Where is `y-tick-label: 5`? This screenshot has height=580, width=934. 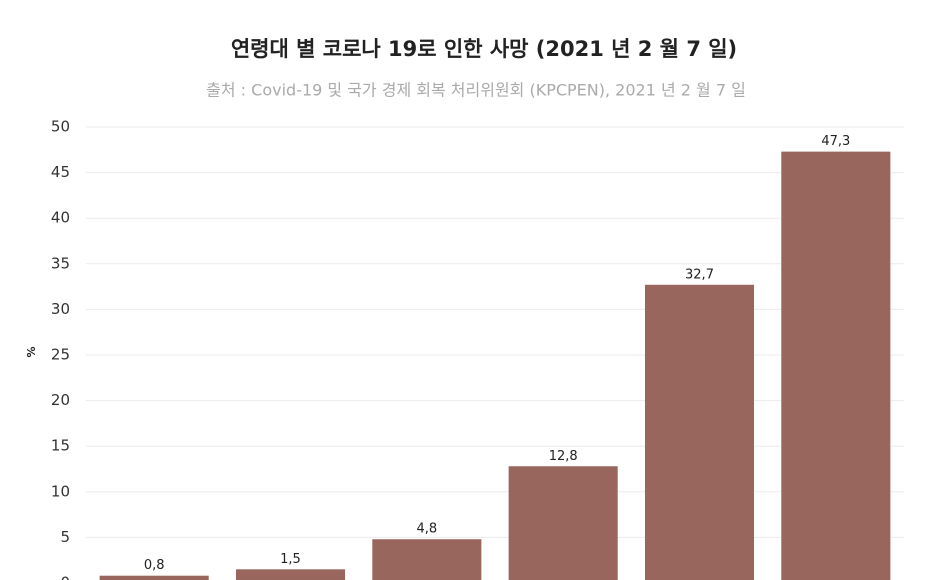 y-tick-label: 5 is located at coordinates (65, 537).